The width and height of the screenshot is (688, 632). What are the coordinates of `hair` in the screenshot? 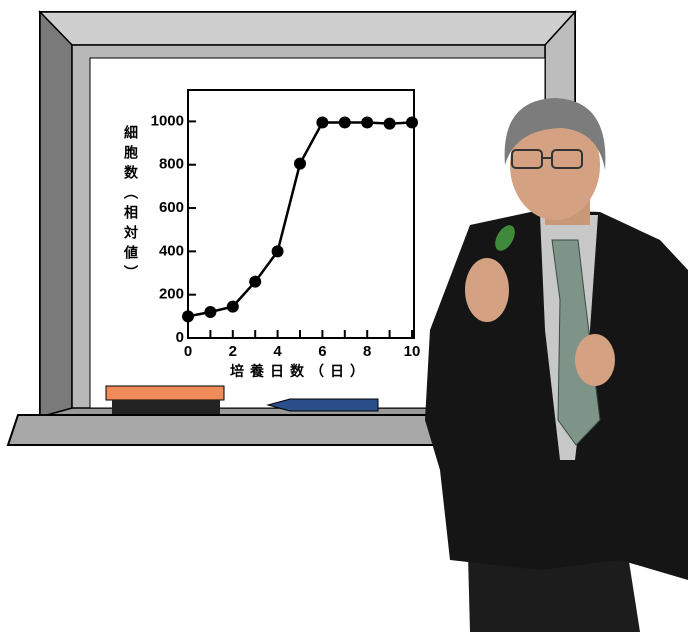 It's located at (555, 134).